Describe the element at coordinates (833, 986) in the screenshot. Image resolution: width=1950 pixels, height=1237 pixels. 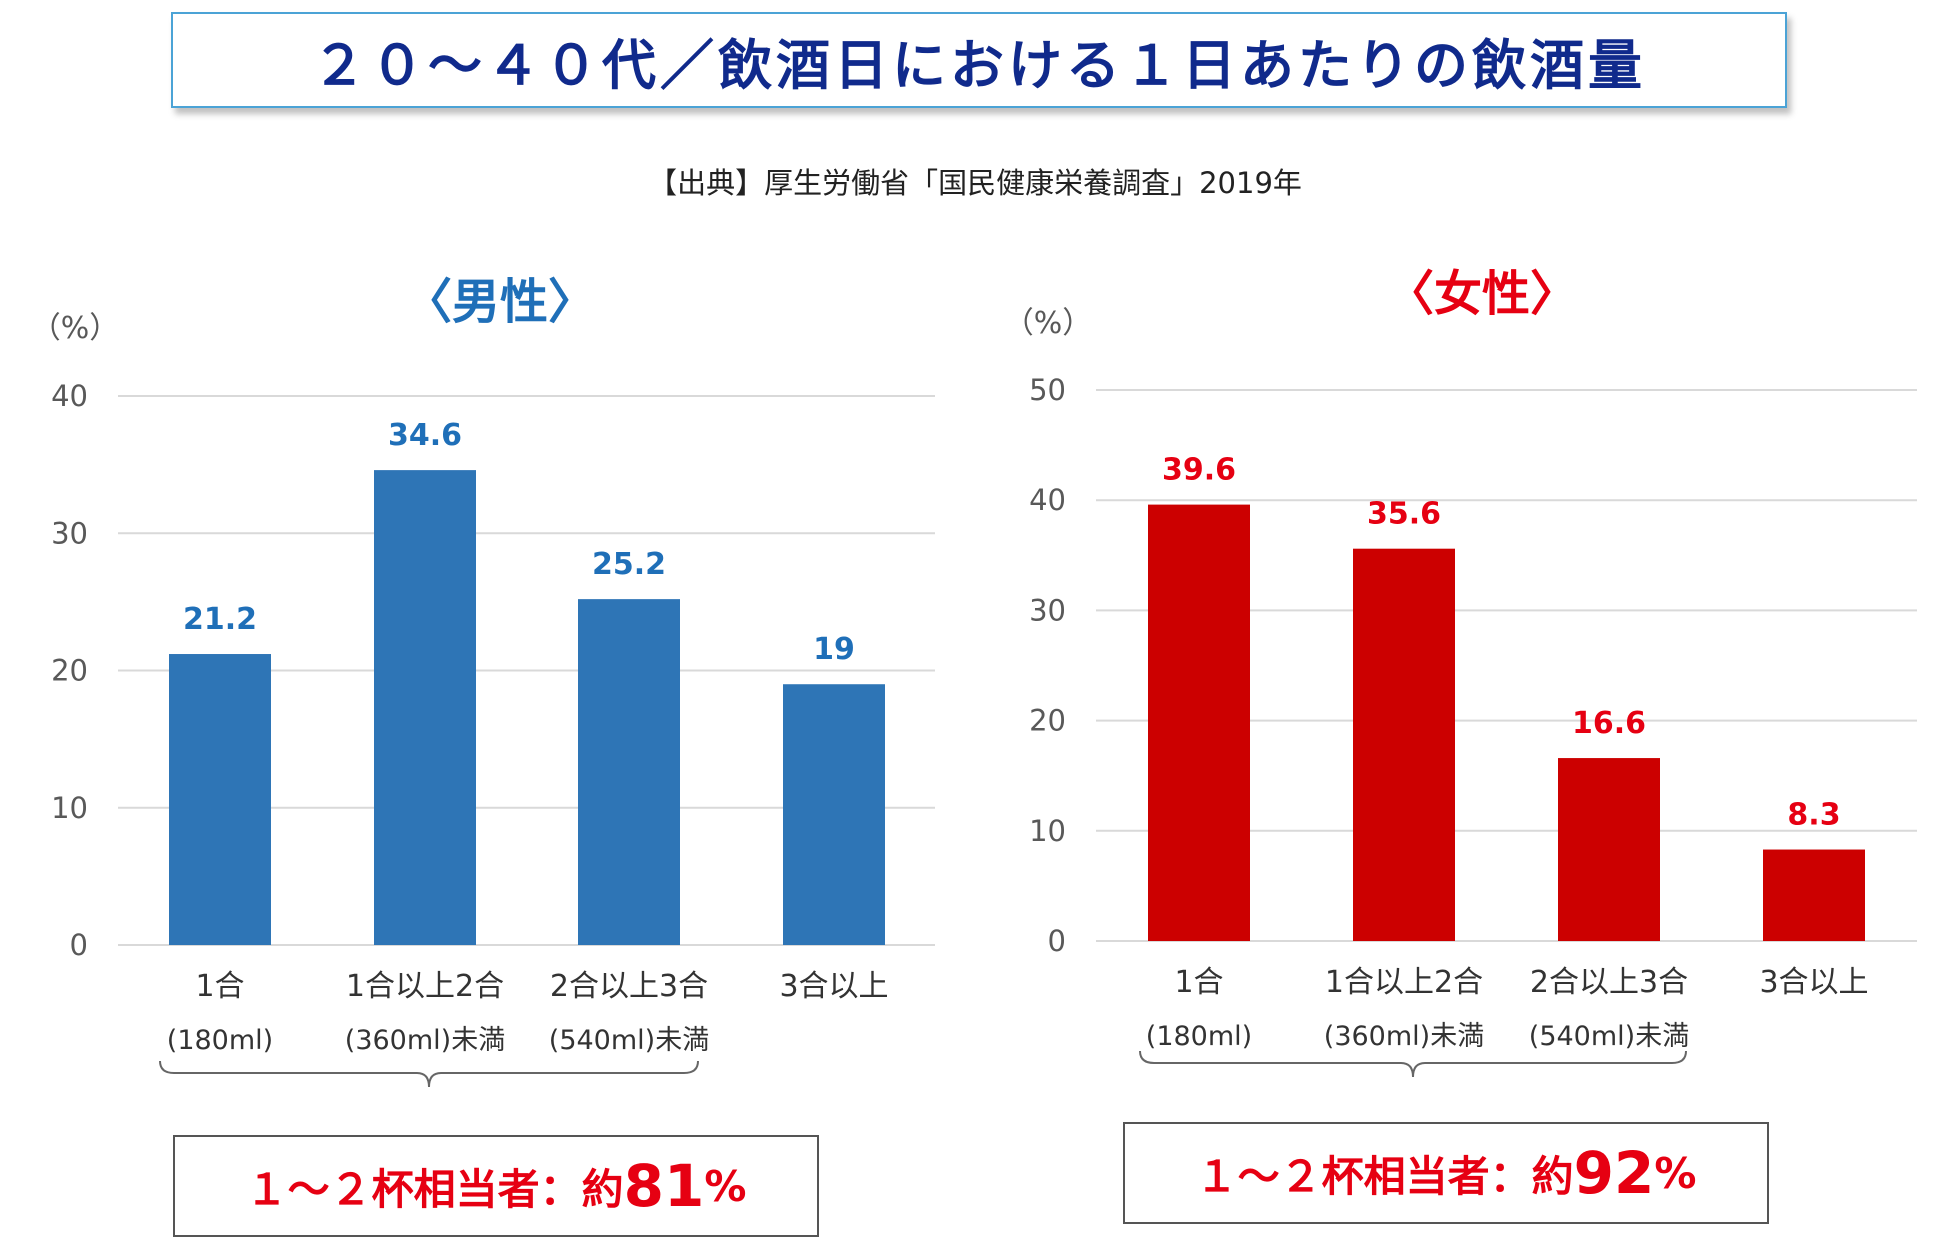
I see `category-label-male: 3合以上` at that location.